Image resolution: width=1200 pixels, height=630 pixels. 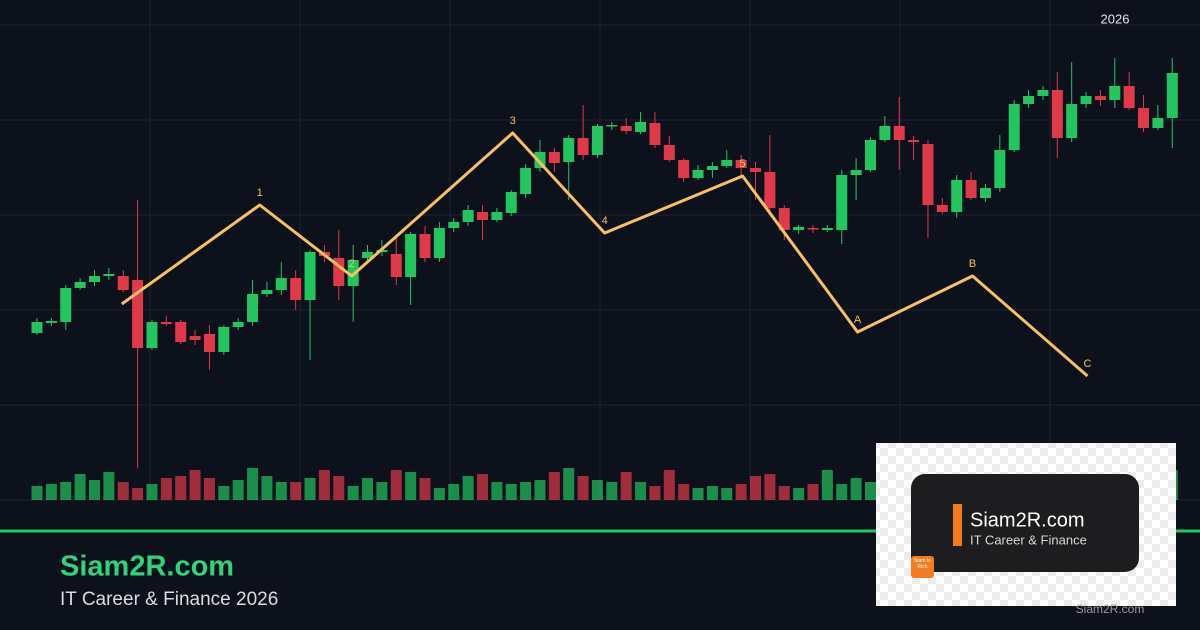 I want to click on divider, so click(x=600, y=531).